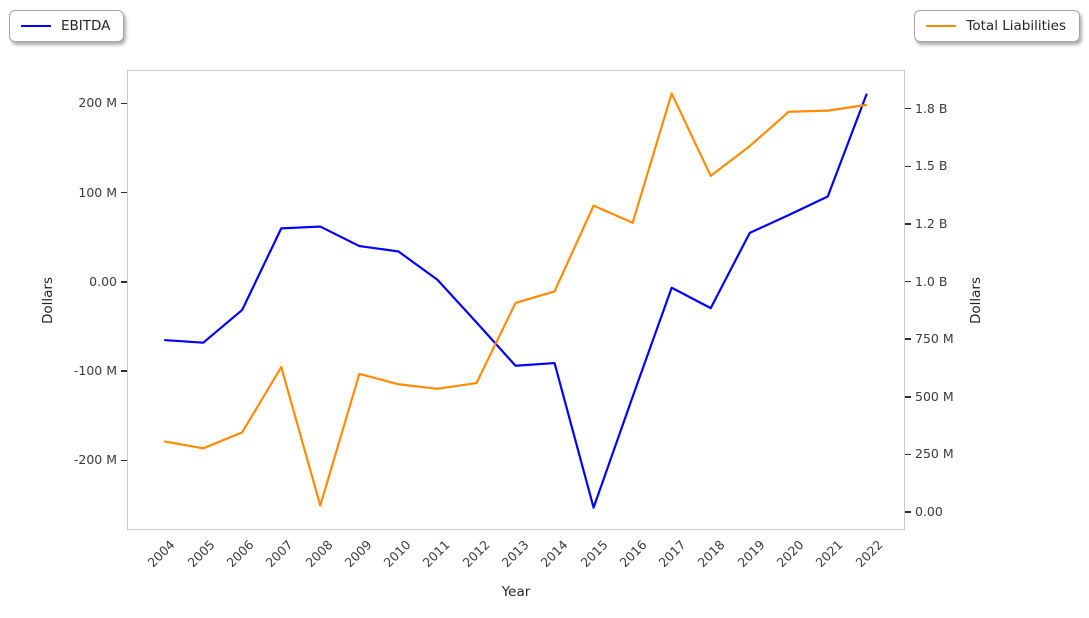  What do you see at coordinates (931, 108) in the screenshot?
I see `right-axis-tick-label: 1.8 B` at bounding box center [931, 108].